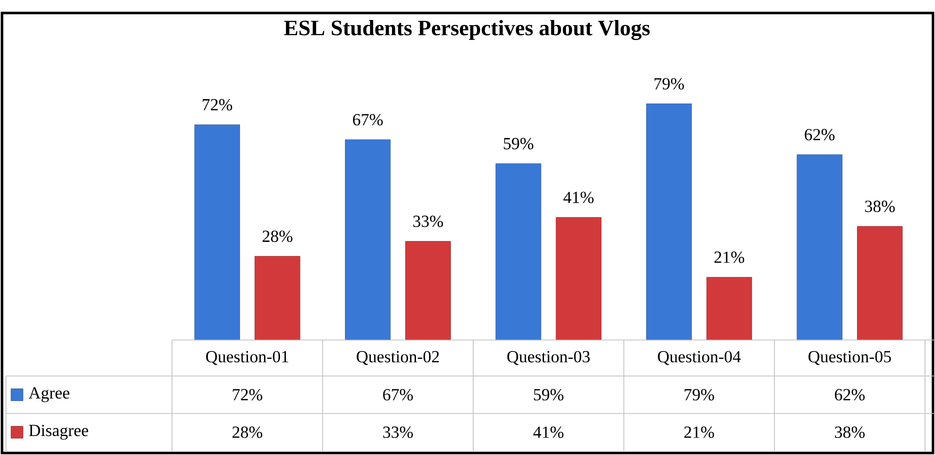  What do you see at coordinates (699, 432) in the screenshot?
I see `data-label: 21%` at bounding box center [699, 432].